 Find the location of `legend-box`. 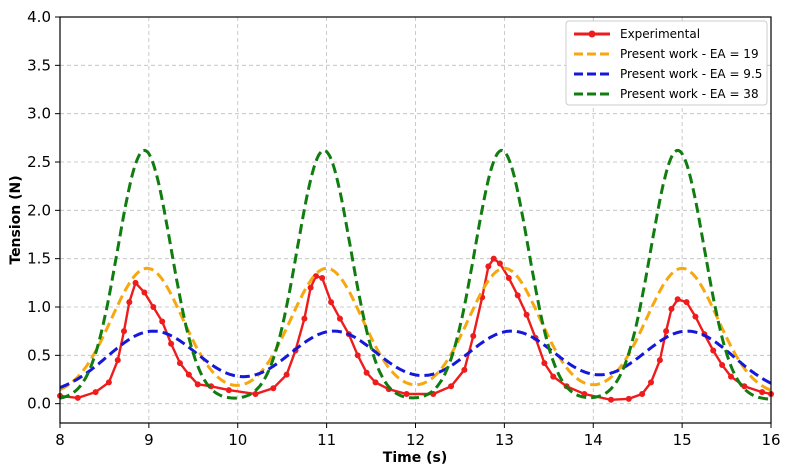

legend-box is located at coordinates (666, 63).